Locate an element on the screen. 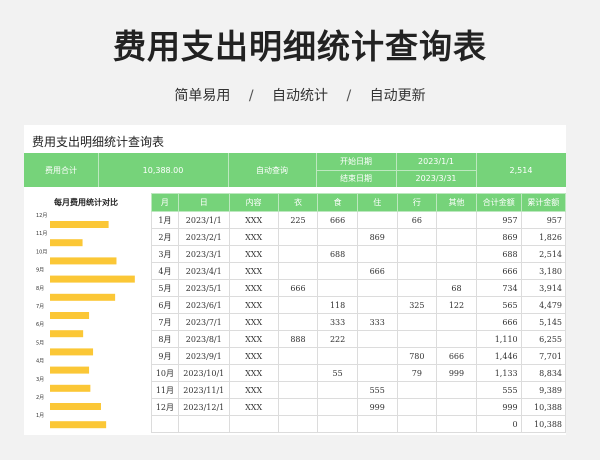 This screenshot has height=460, width=600. table-cell: 6月 is located at coordinates (165, 305).